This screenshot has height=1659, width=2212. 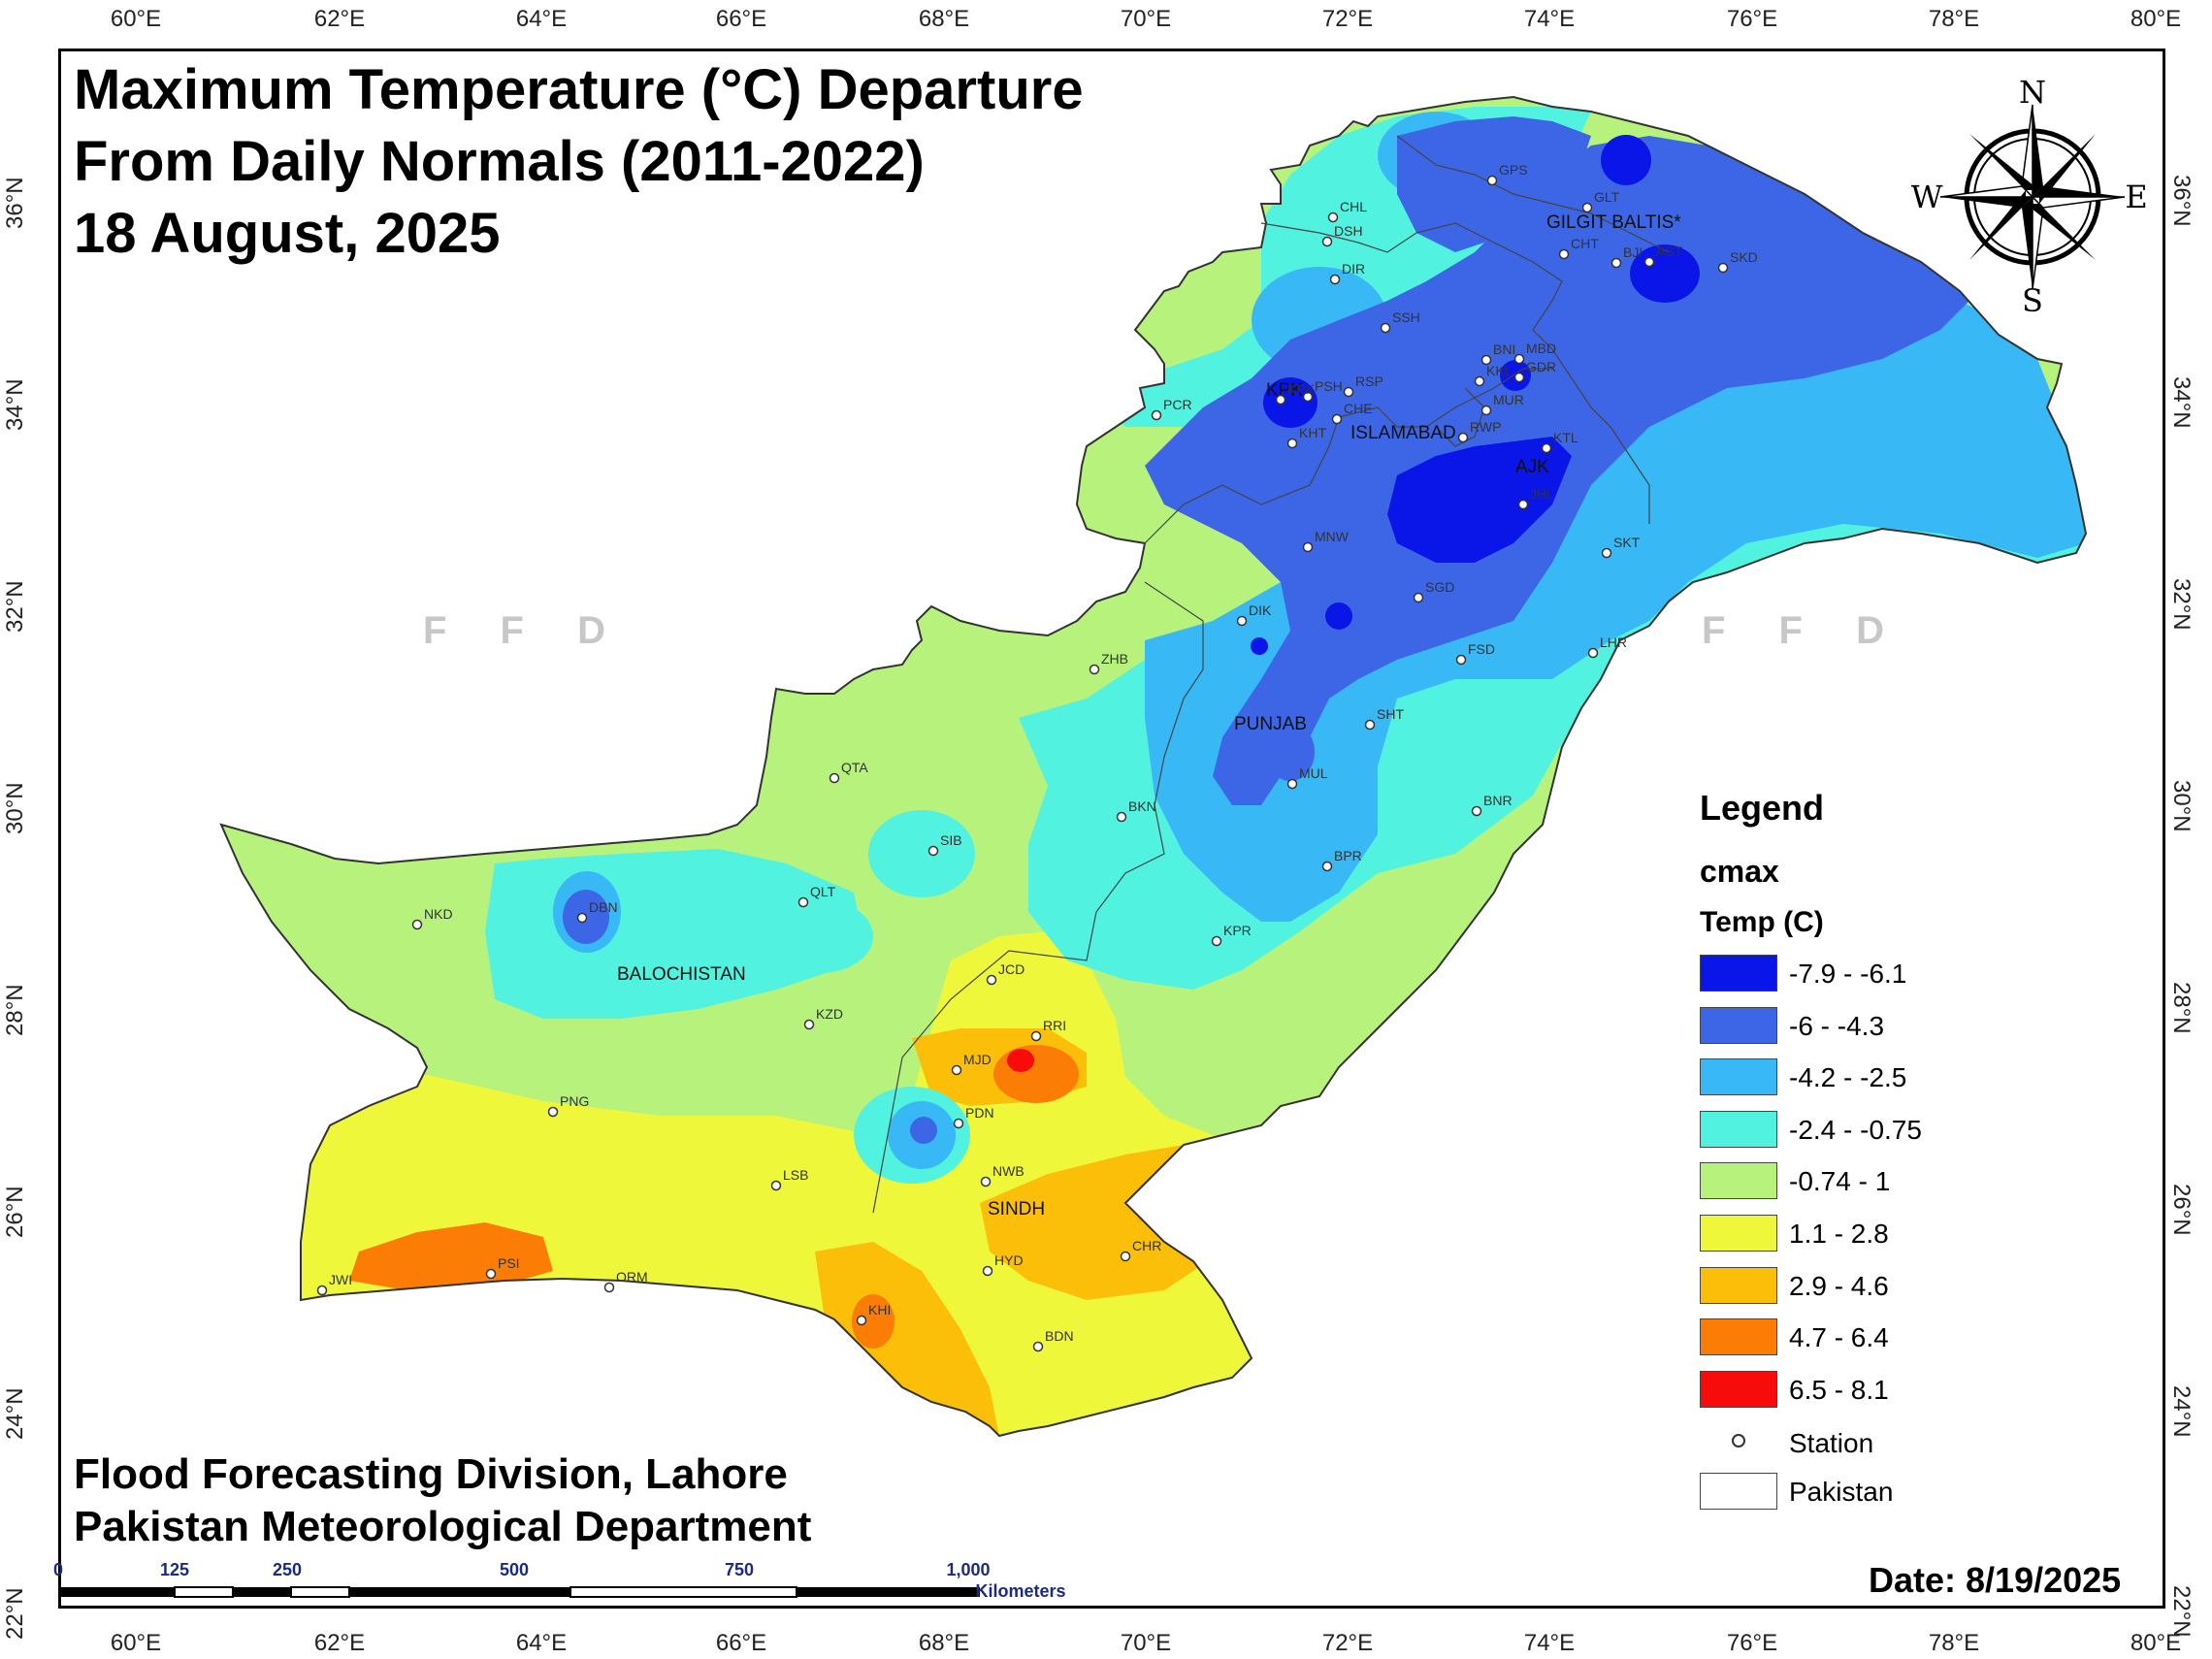 I want to click on station-label: PSH, so click(x=1329, y=386).